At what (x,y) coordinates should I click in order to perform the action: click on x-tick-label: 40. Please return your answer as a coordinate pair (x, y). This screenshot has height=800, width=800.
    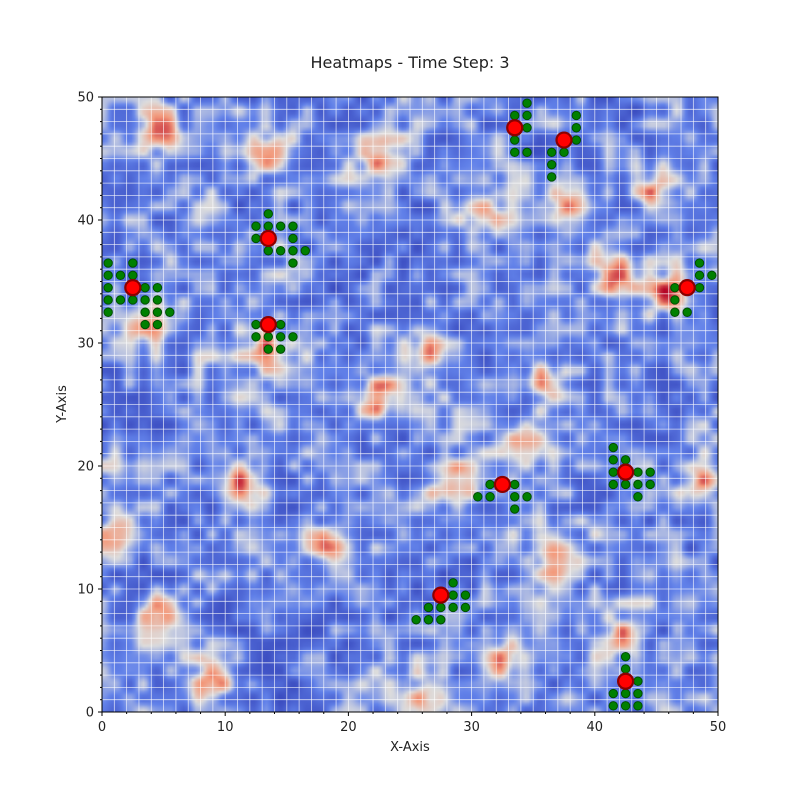
    Looking at the image, I should click on (595, 727).